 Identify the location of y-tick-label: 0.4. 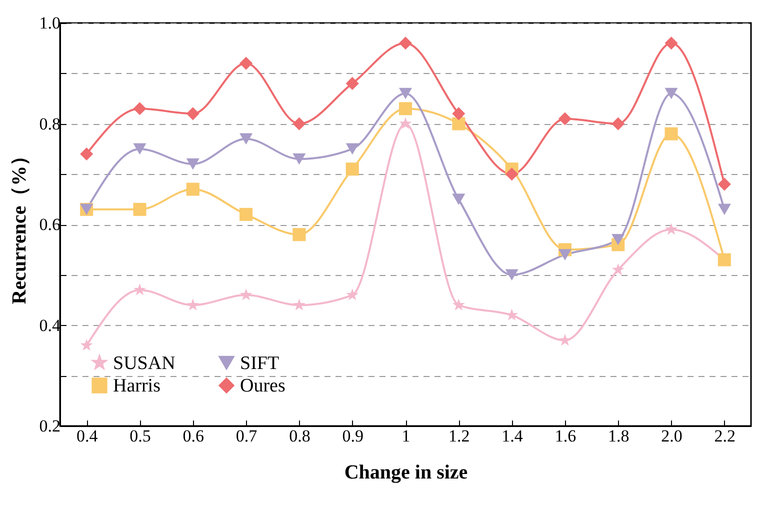
(50, 325).